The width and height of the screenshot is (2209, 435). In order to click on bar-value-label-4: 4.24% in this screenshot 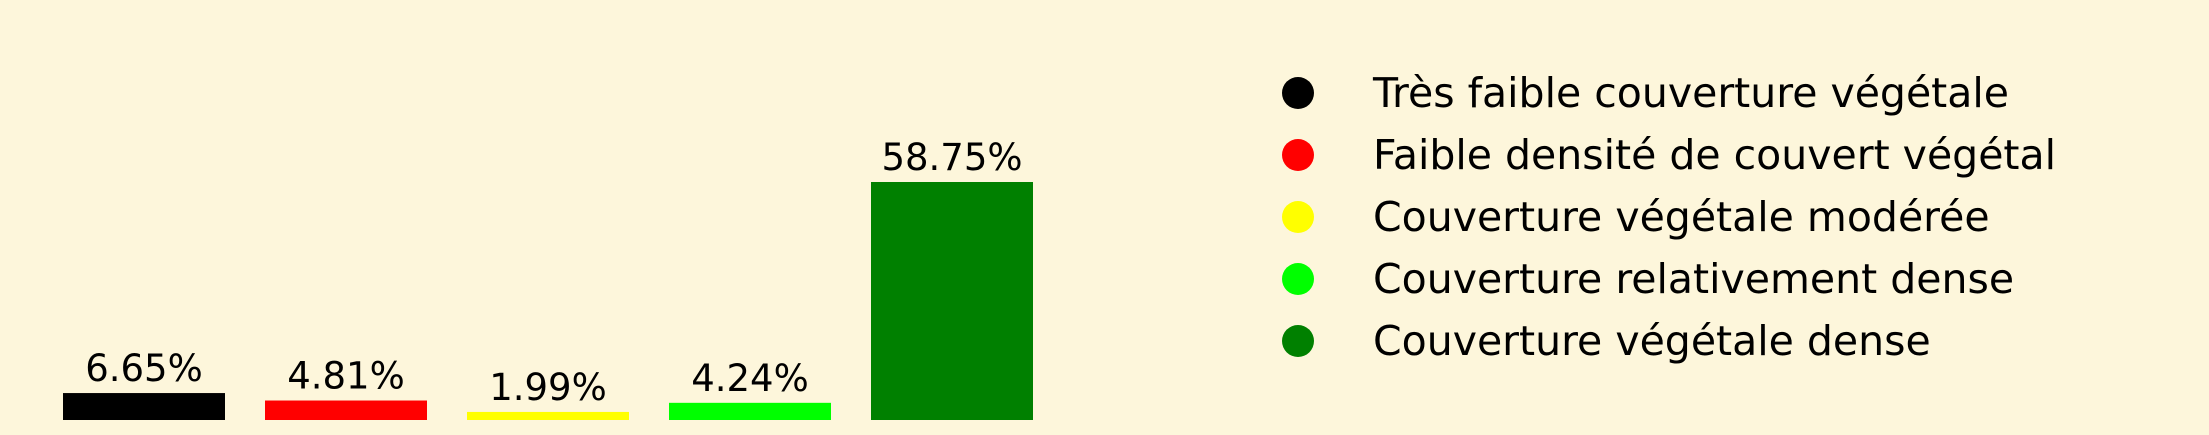, I will do `click(750, 378)`.